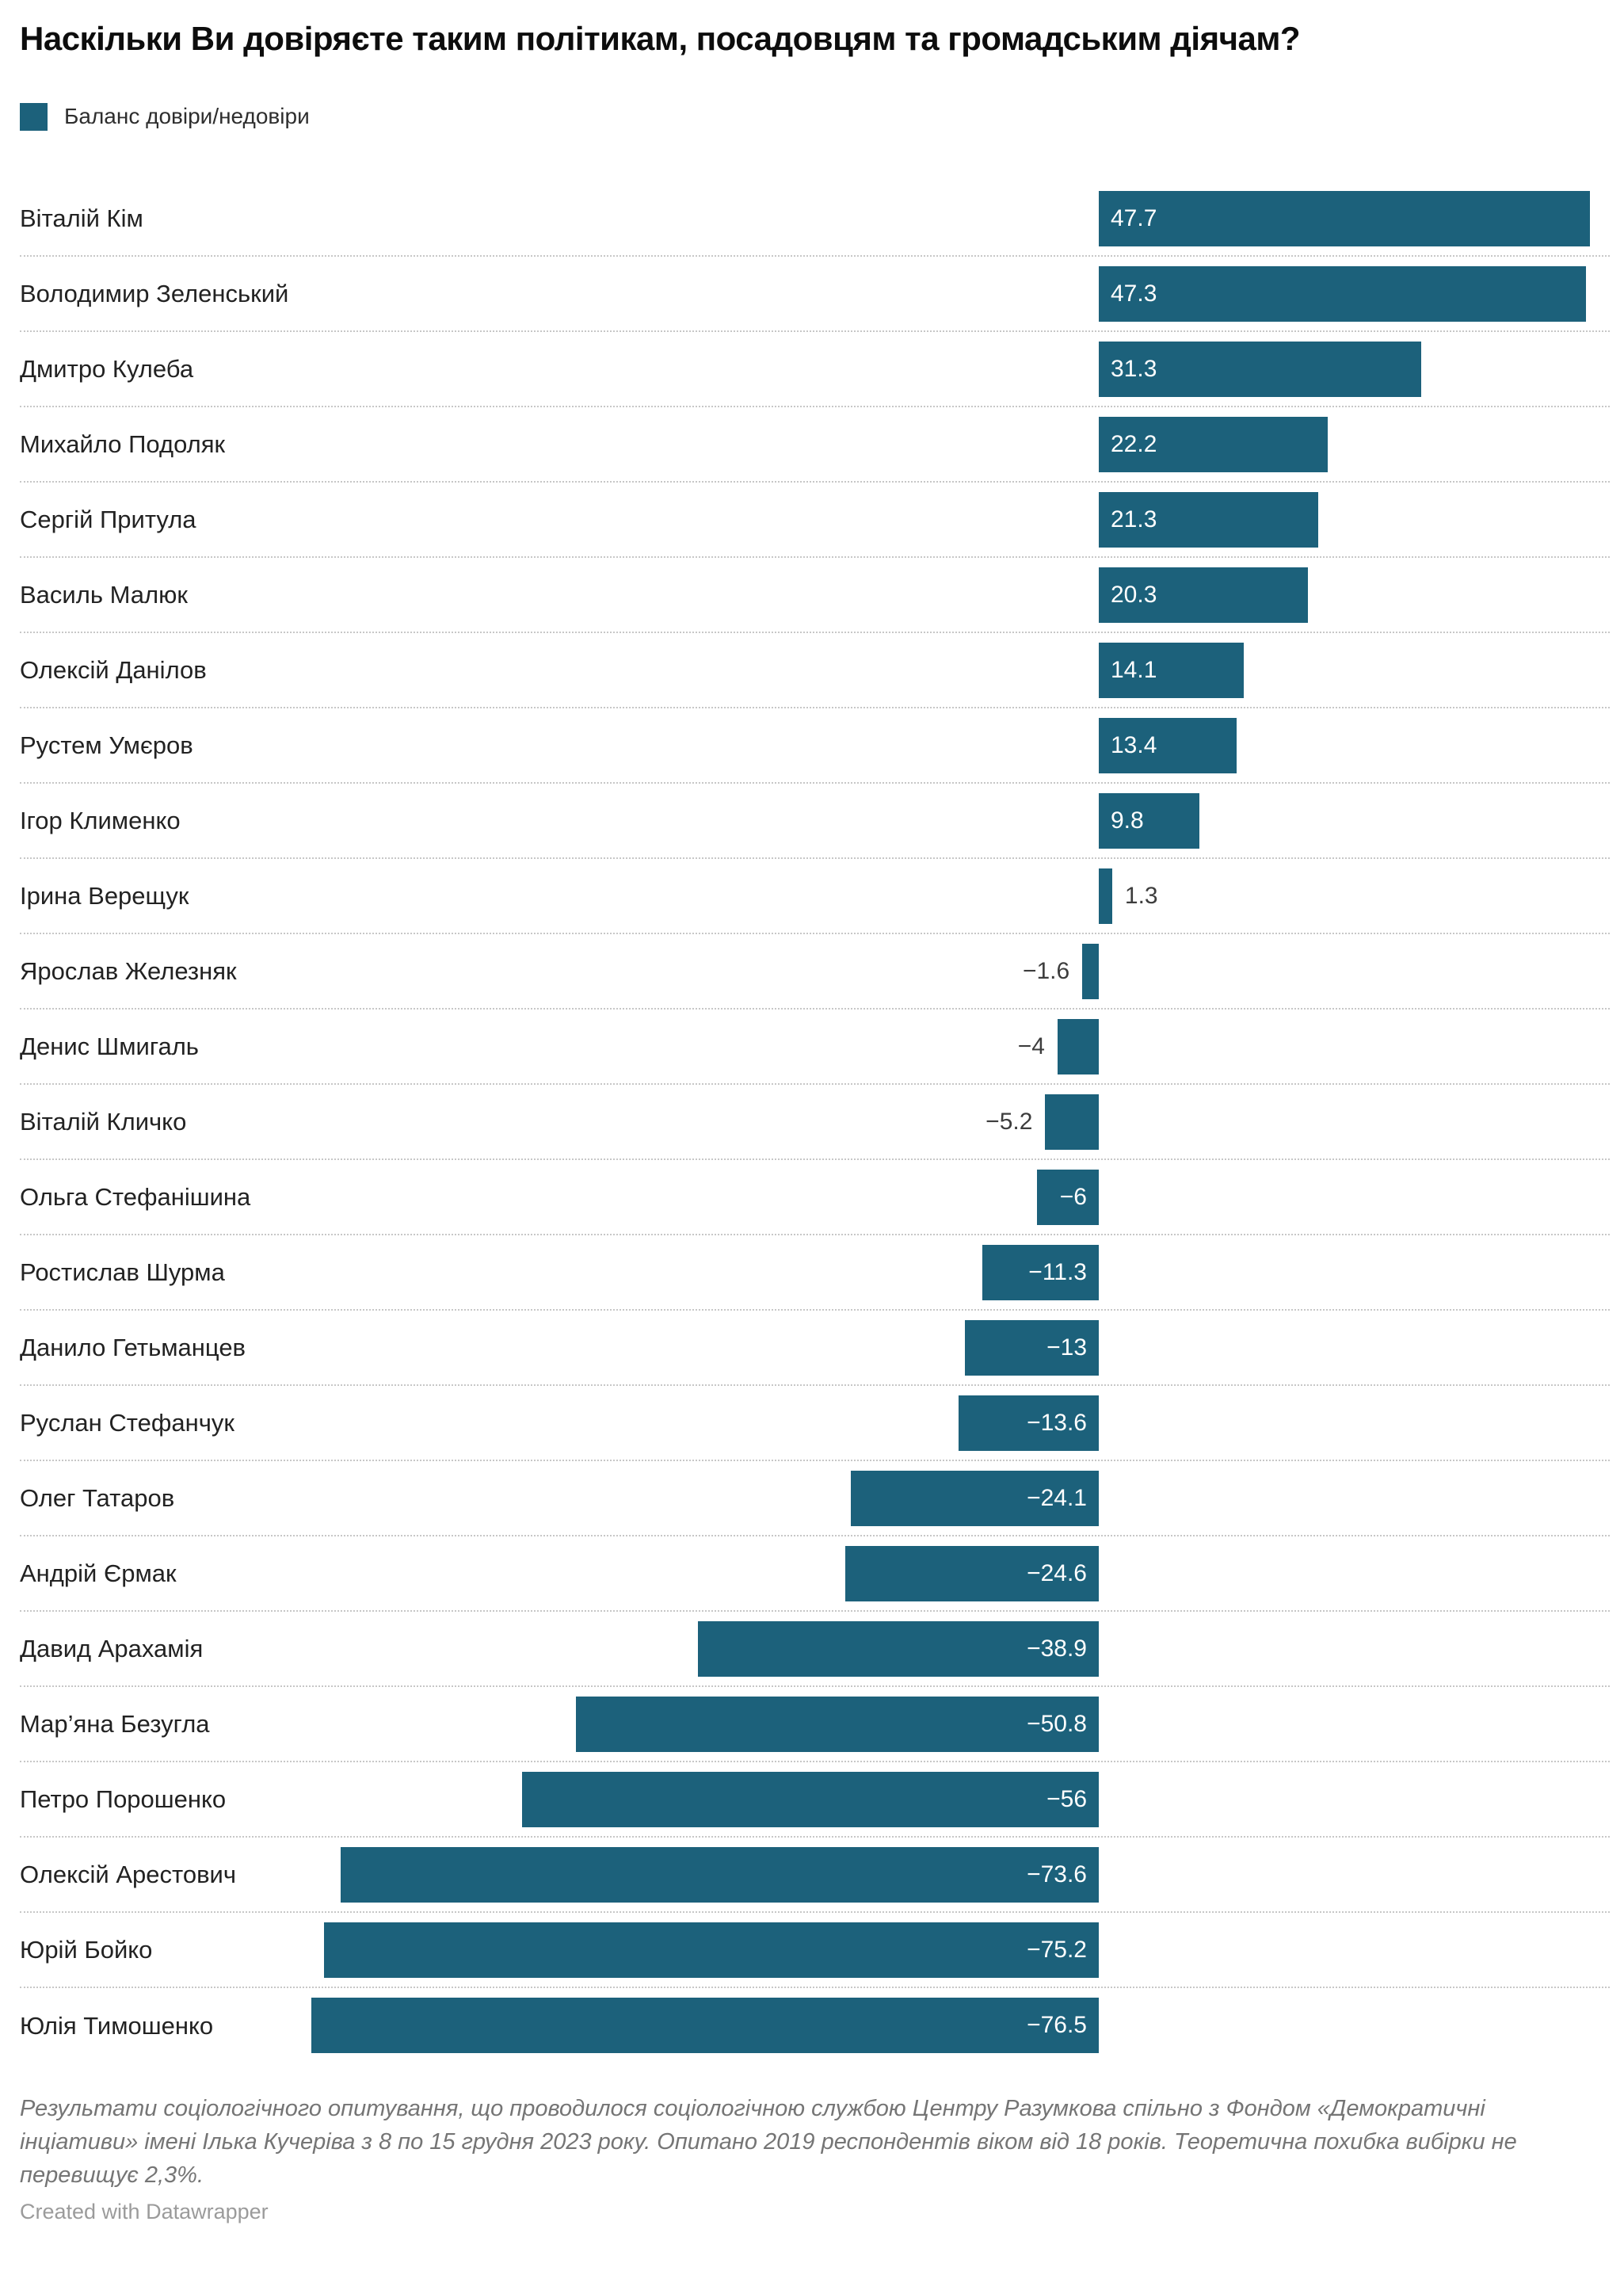 Image resolution: width=1624 pixels, height=2294 pixels. Describe the element at coordinates (815, 595) in the screenshot. I see `chart-row: Василь Малюк 20.3` at that location.